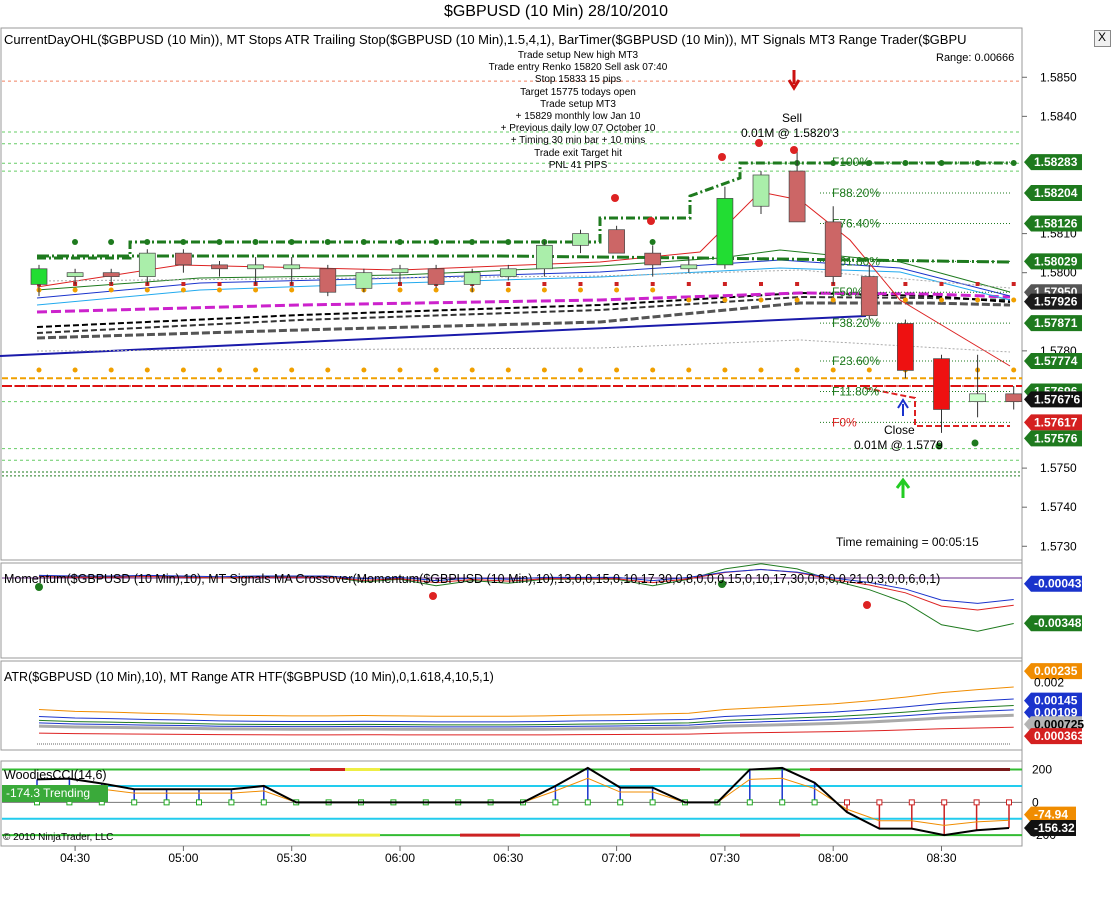 The image size is (1112, 900). Describe the element at coordinates (903, 407) in the screenshot. I see `close-arrow-icon` at that location.